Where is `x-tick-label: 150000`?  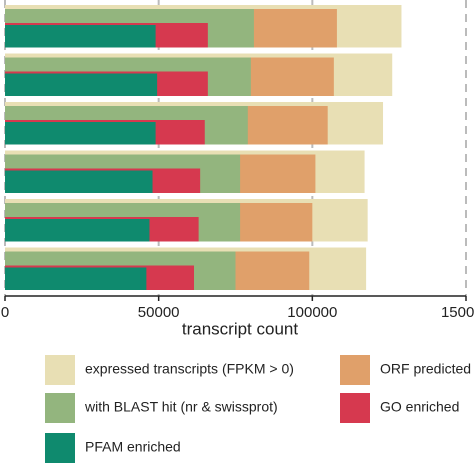
x-tick-label: 150000 is located at coordinates (457, 312).